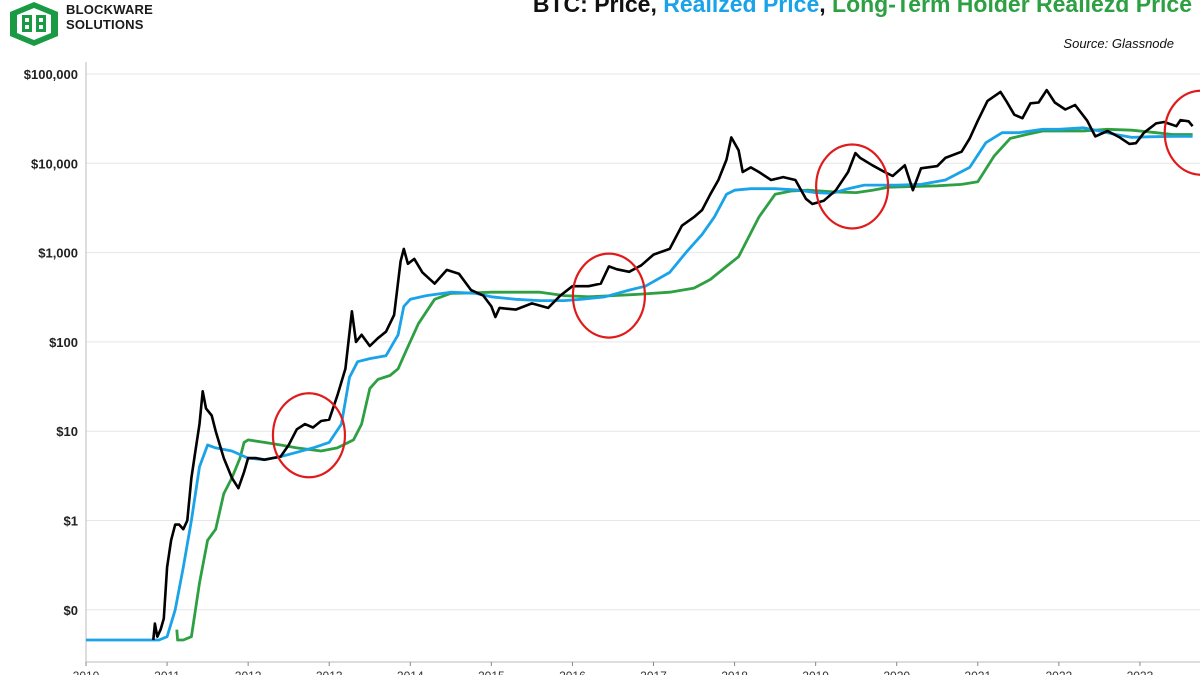  Describe the element at coordinates (1059, 672) in the screenshot. I see `x-tick-label: 2022` at that location.